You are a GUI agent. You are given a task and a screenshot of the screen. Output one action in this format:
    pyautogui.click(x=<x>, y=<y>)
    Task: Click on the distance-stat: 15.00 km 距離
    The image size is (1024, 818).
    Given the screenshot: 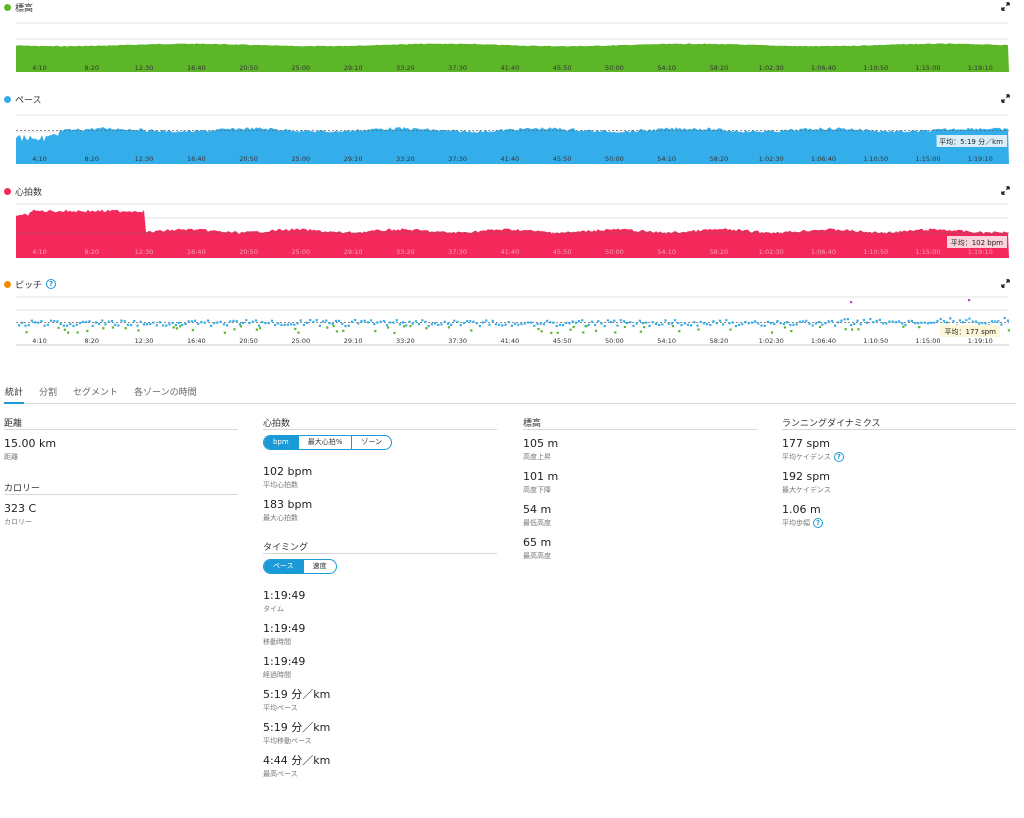 What is the action you would take?
    pyautogui.click(x=121, y=450)
    